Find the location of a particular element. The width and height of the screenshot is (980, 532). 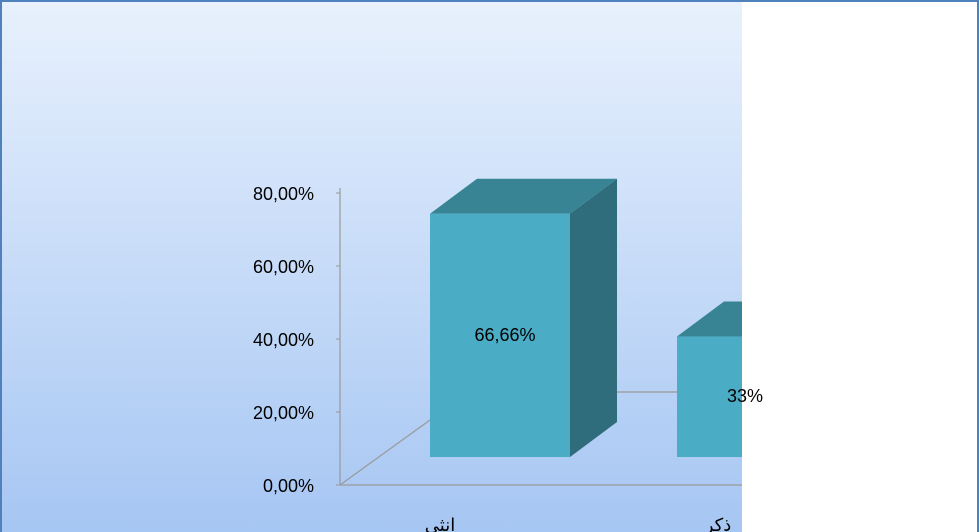

y-tick-label: 80,00% is located at coordinates (283, 194).